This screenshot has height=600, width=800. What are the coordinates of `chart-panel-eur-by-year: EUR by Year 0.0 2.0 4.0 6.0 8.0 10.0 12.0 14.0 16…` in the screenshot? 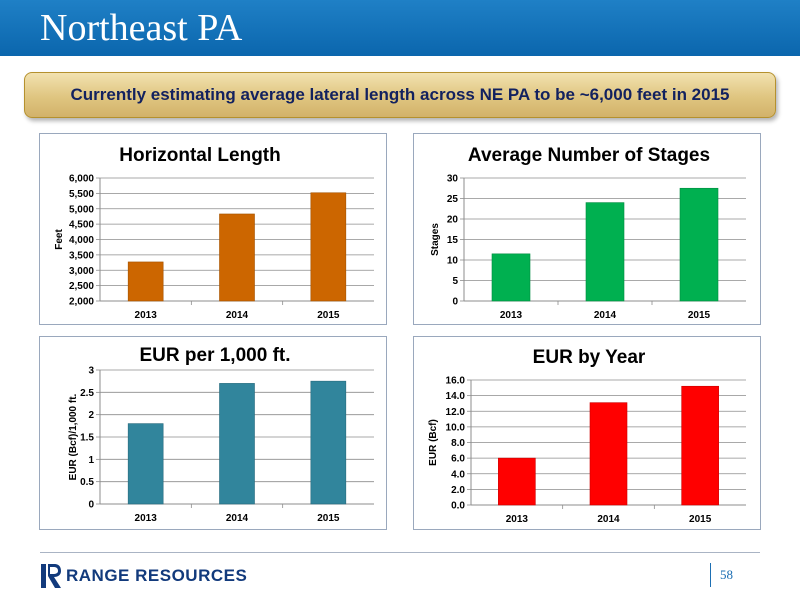 It's located at (587, 433).